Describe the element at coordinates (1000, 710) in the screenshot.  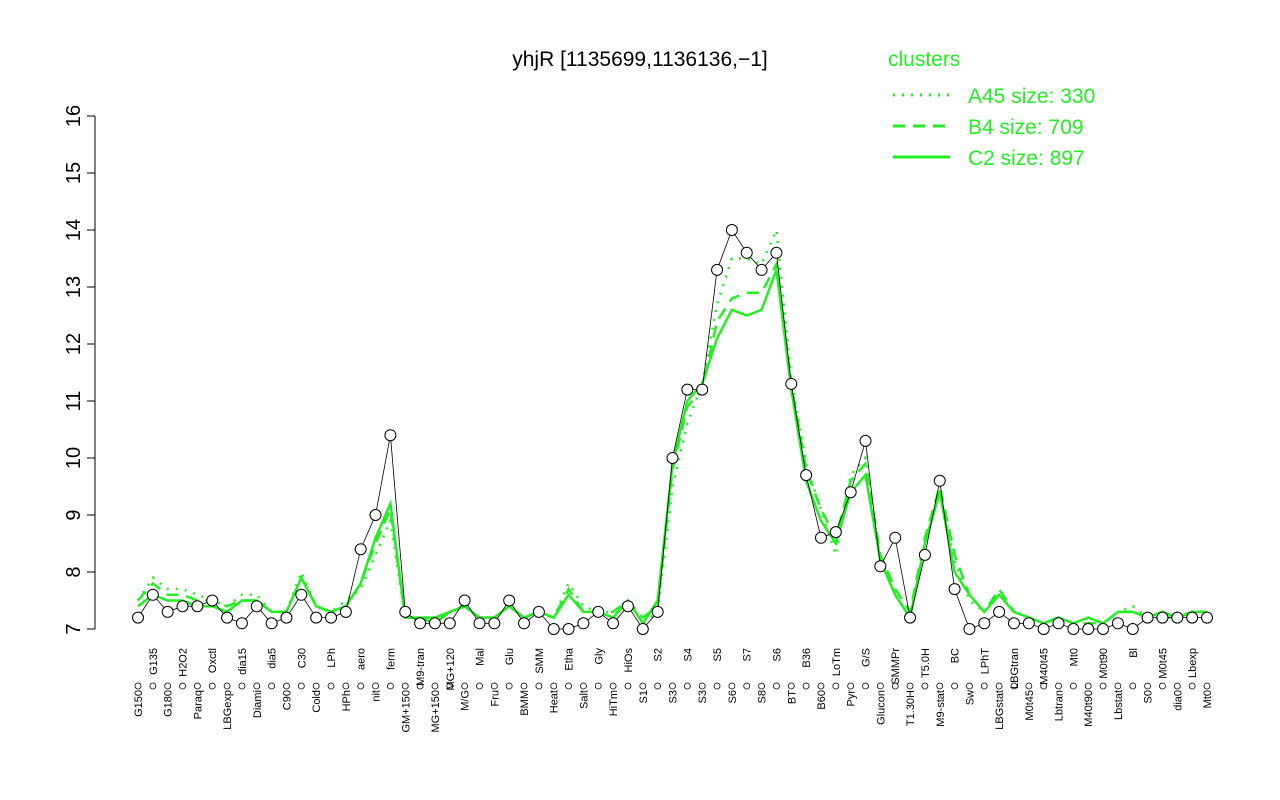
I see `x-tick-label: LBGstat` at that location.